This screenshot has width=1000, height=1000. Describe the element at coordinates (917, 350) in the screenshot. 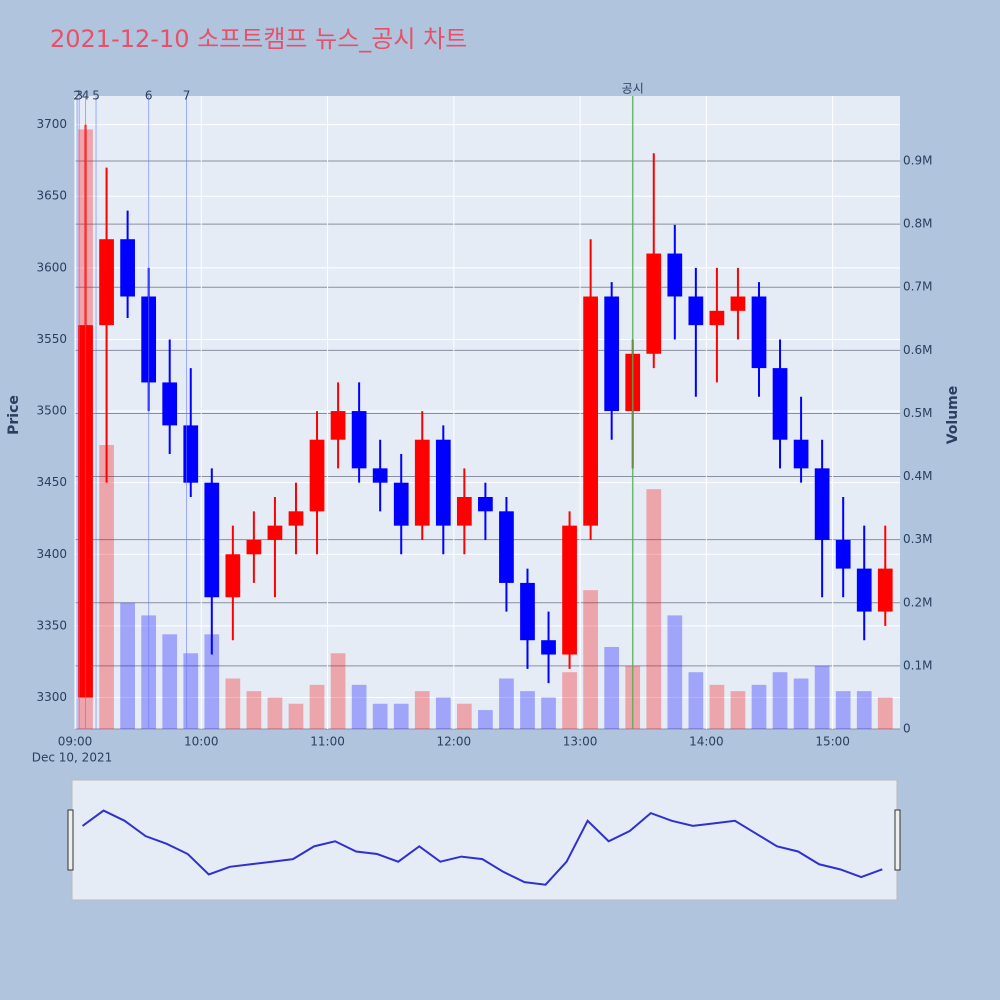

I see `y2-tick-label: 0.6M` at that location.